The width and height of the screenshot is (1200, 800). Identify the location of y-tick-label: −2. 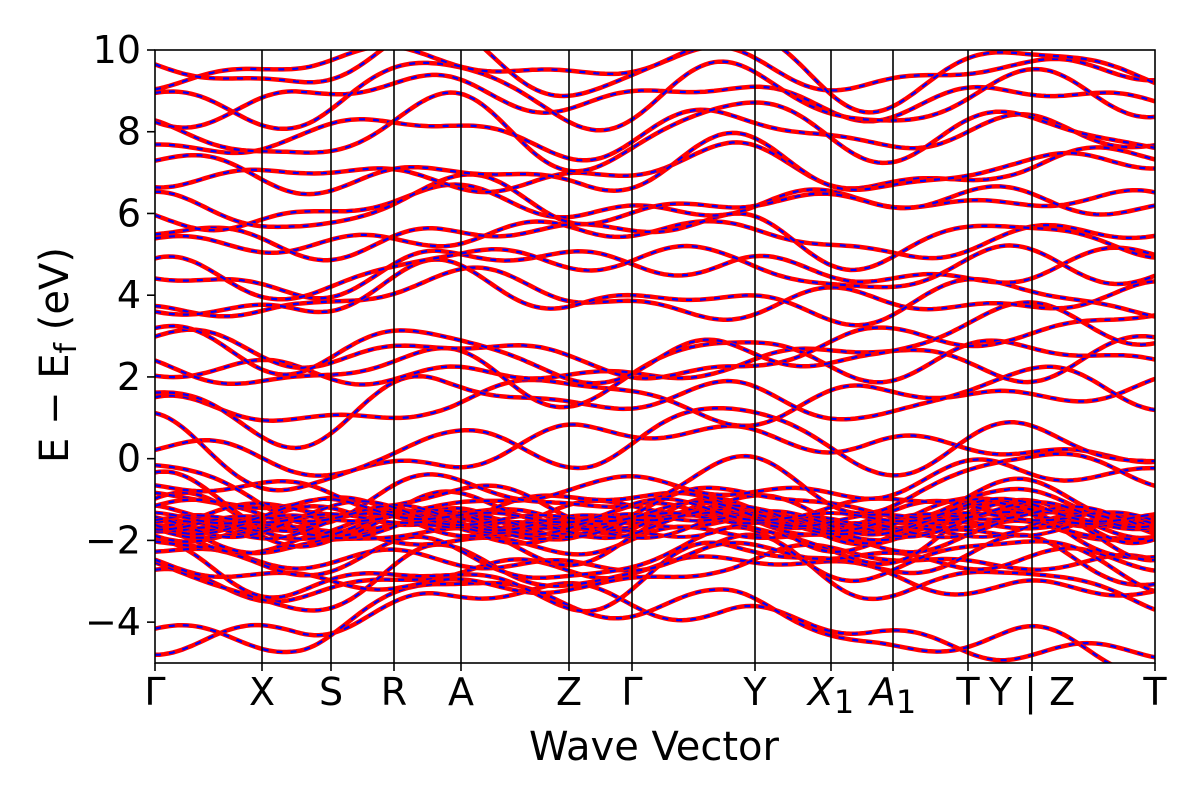
(113, 540).